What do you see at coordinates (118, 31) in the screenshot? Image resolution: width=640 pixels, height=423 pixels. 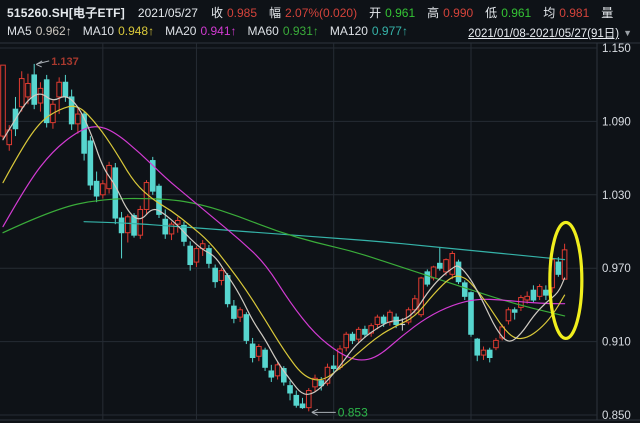 I see `ma10-item: MA10 0.948↑` at bounding box center [118, 31].